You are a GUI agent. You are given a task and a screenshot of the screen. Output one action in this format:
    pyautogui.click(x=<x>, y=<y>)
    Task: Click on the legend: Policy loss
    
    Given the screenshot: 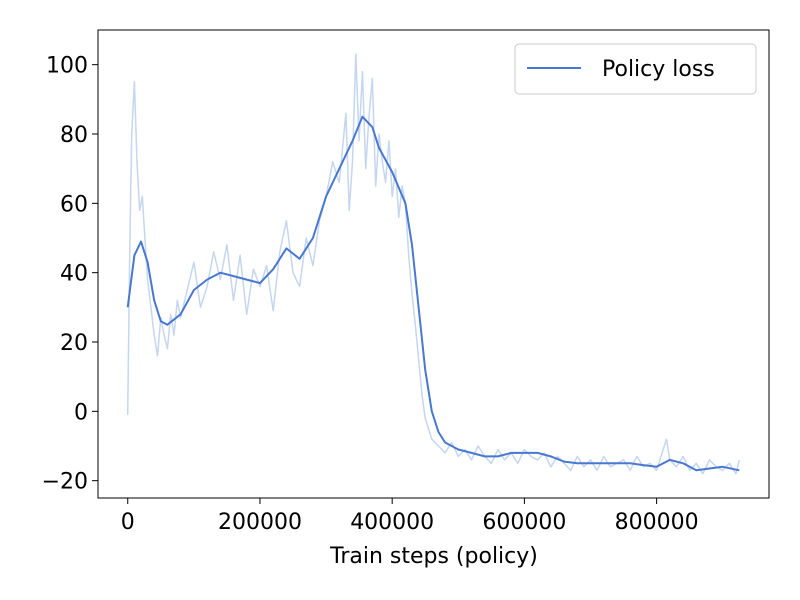 What is the action you would take?
    pyautogui.click(x=635, y=69)
    